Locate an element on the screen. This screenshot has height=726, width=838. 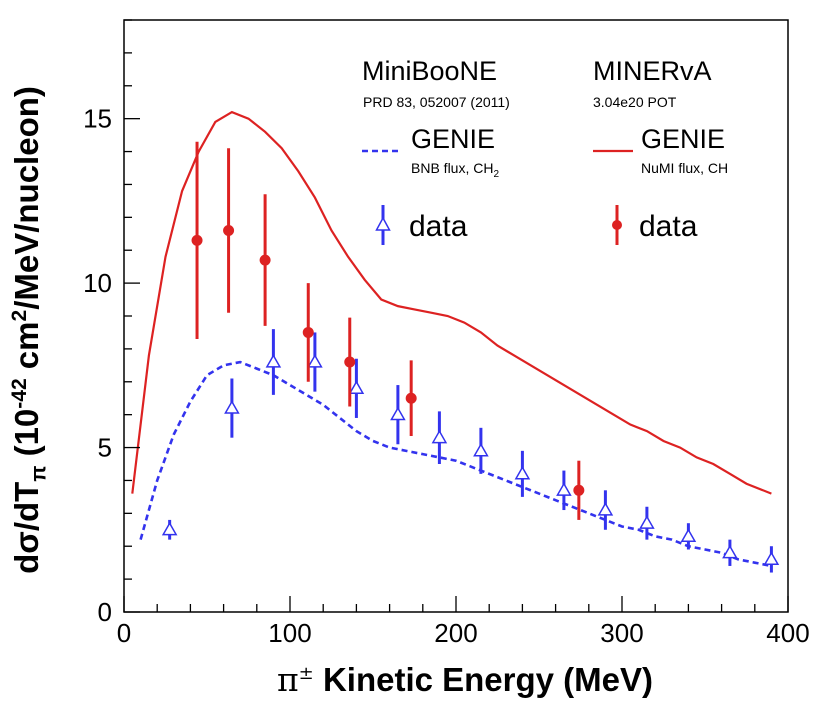
y-tick-label: 10 is located at coordinates (97, 283).